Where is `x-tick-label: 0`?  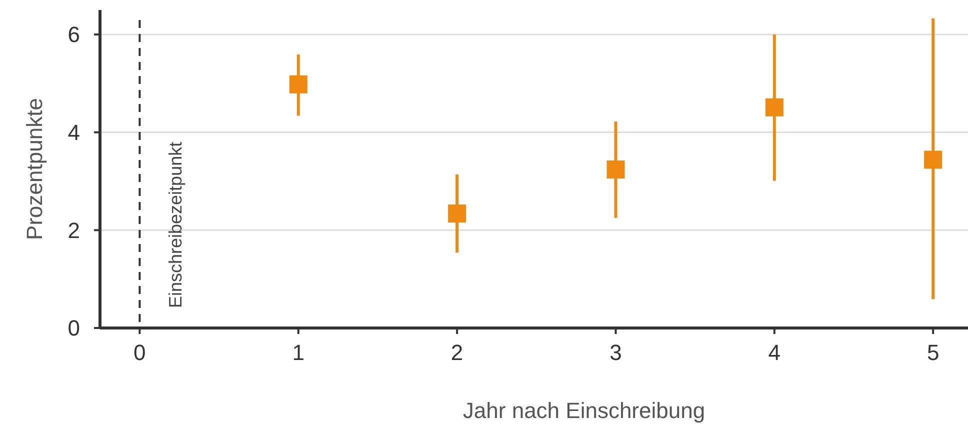 x-tick-label: 0 is located at coordinates (140, 352).